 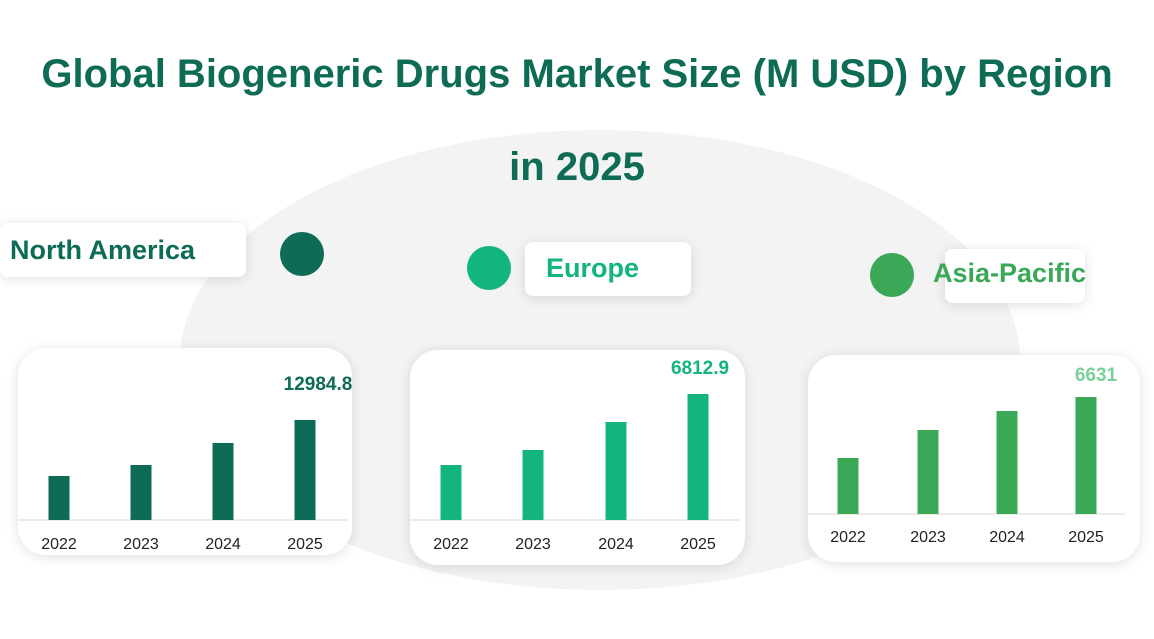 I want to click on value-label: 6631, so click(x=1096, y=375).